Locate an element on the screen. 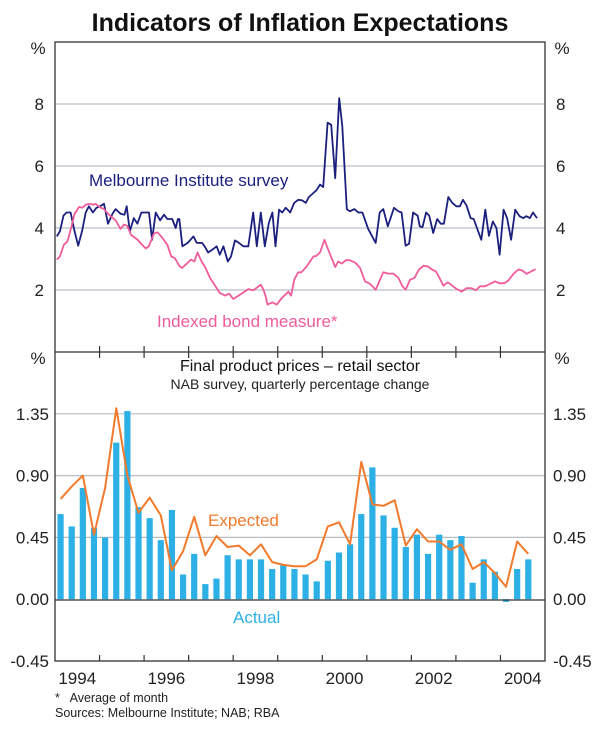 This screenshot has width=600, height=731. bottom-right-ytick-label: 0.45 is located at coordinates (569, 537).